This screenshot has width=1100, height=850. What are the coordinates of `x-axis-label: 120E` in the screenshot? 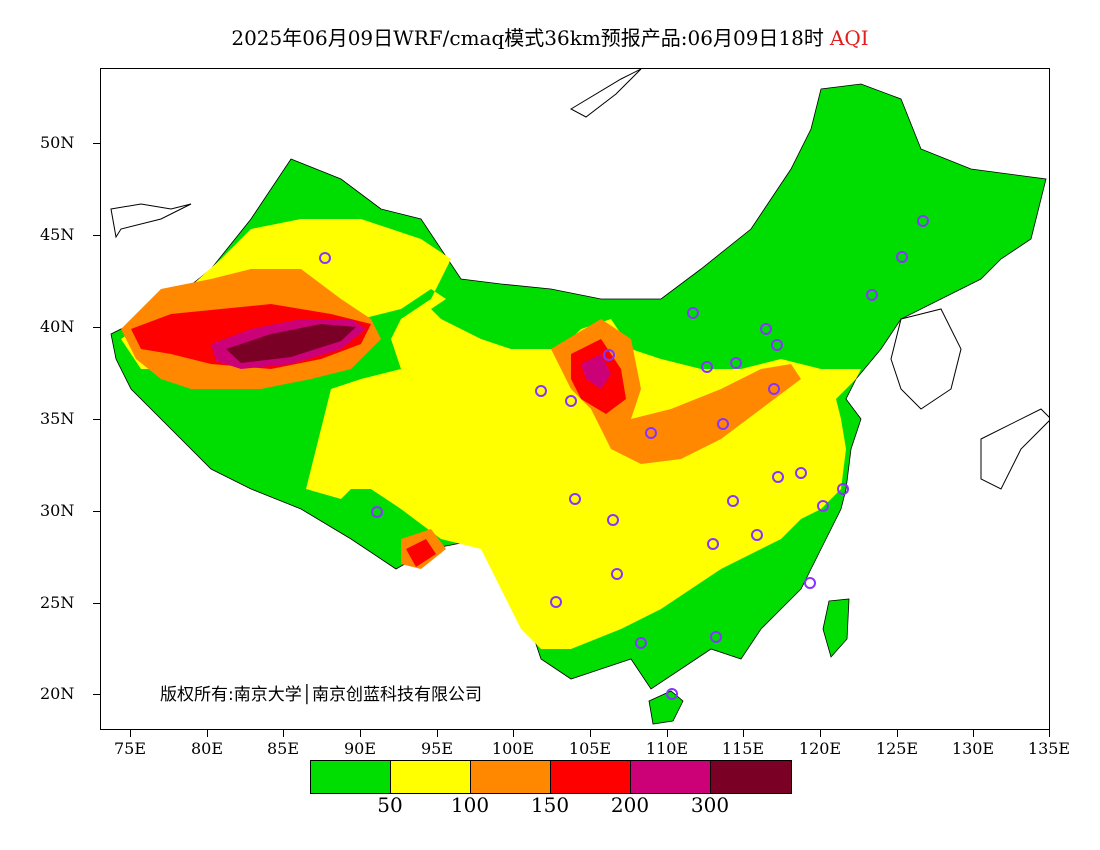 It's located at (820, 748).